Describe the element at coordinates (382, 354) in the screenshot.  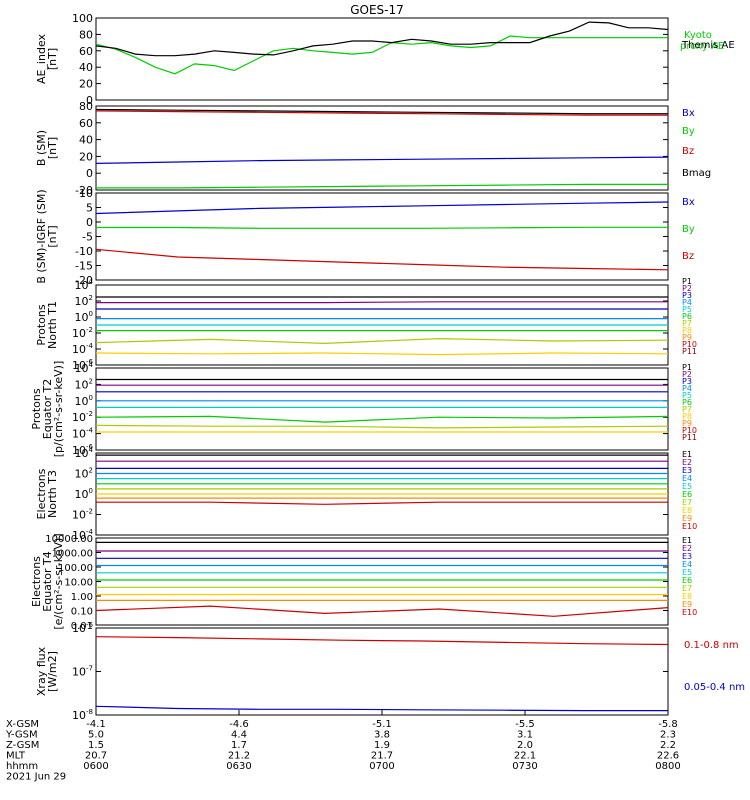
I see `series-line-p8` at that location.